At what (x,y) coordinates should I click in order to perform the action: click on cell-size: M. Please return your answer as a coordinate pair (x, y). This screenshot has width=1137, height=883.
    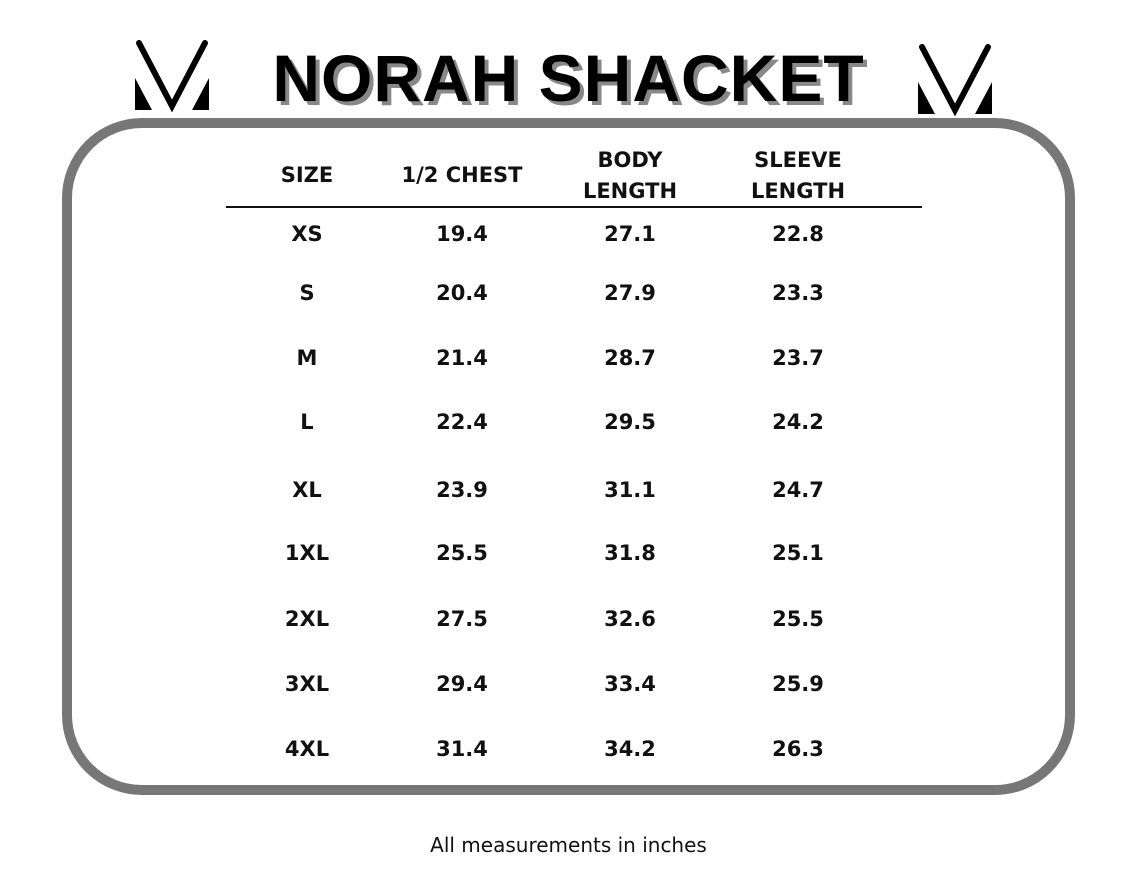
    Looking at the image, I should click on (307, 358).